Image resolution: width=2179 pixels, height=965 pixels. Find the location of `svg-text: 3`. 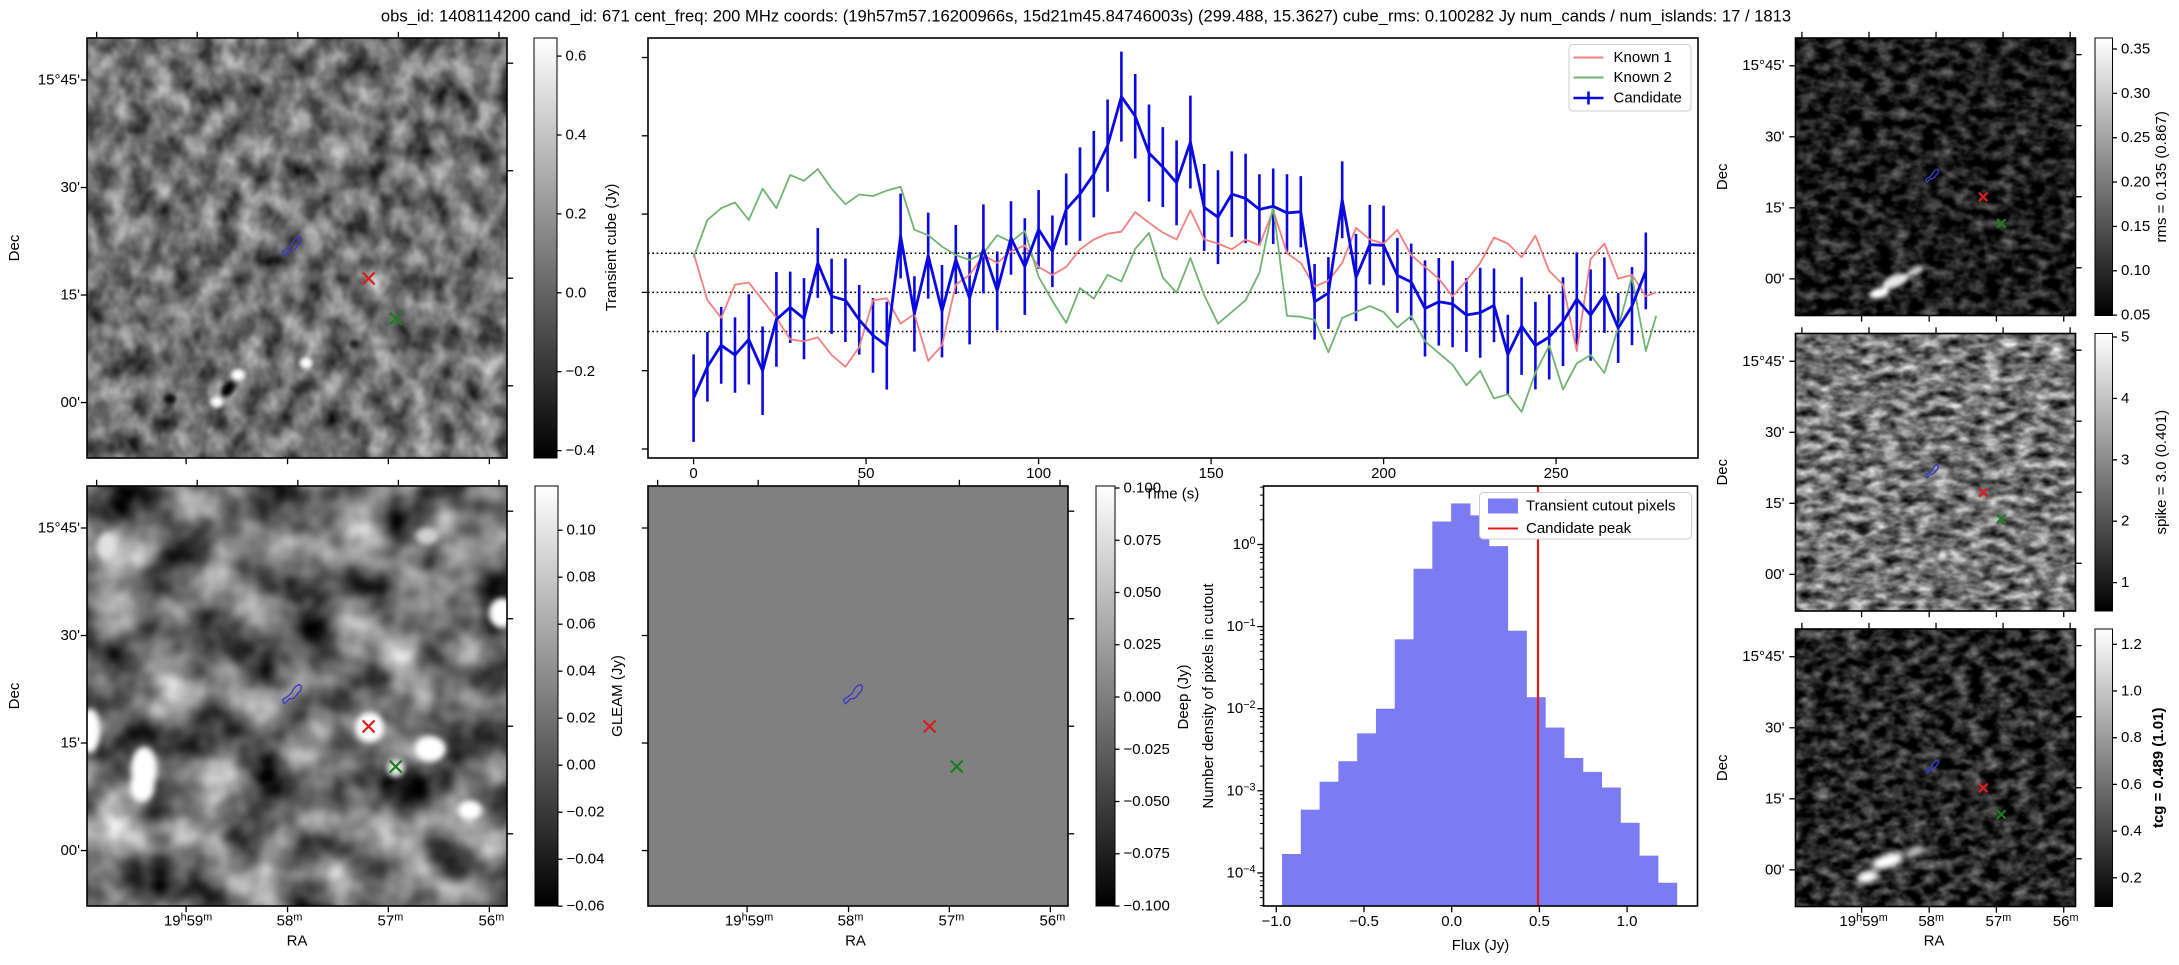

svg-text: 3 is located at coordinates (2125, 459).